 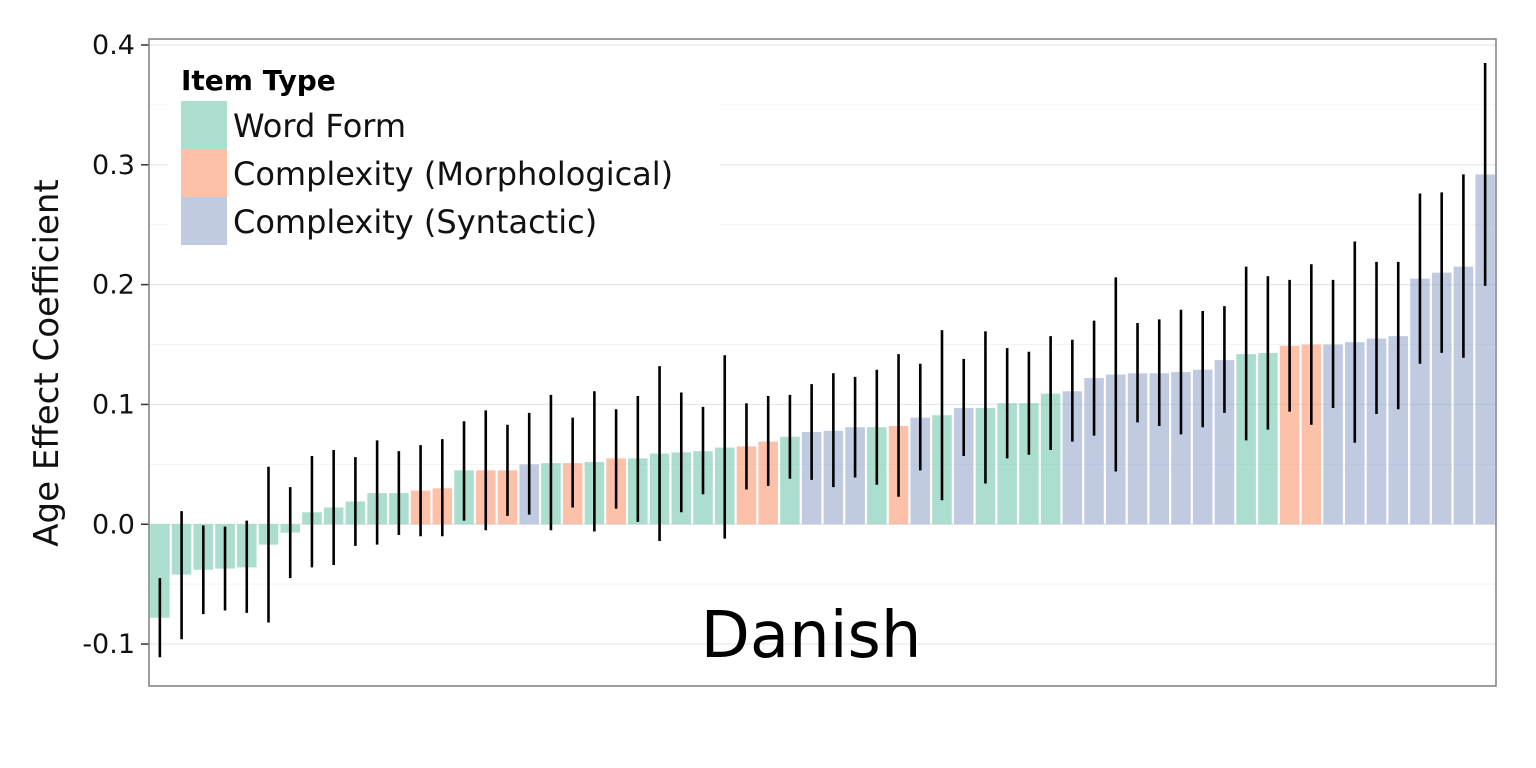 What do you see at coordinates (113, 524) in the screenshot?
I see `y-tick-label: 0.0` at bounding box center [113, 524].